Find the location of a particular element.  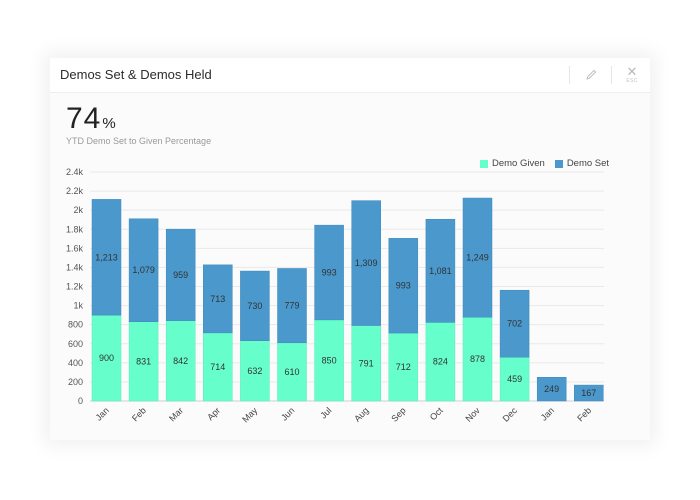

kpi-number: 74 is located at coordinates (84, 118).